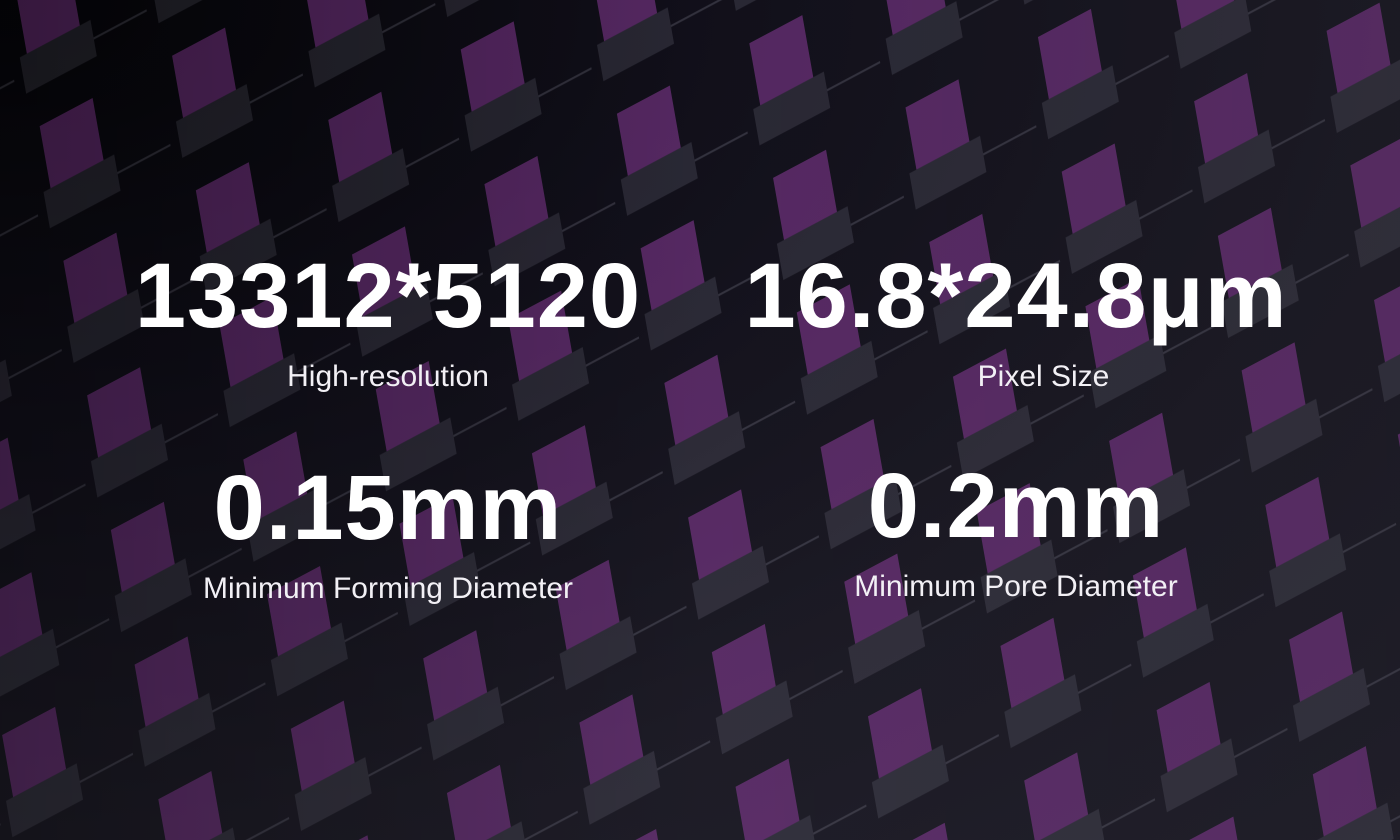 The image size is (1400, 840). What do you see at coordinates (1016, 506) in the screenshot?
I see `stat-value: 0.2mm` at bounding box center [1016, 506].